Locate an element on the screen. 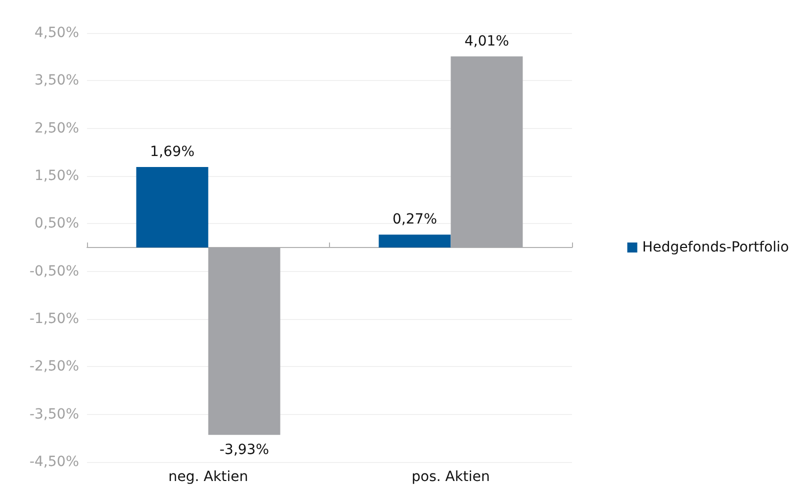 This screenshot has height=495, width=802. y-tick-label: -4,50% is located at coordinates (54, 462).